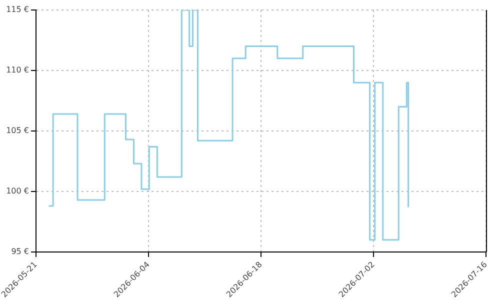  I want to click on y-tick-label: 105 €, so click(17, 131).